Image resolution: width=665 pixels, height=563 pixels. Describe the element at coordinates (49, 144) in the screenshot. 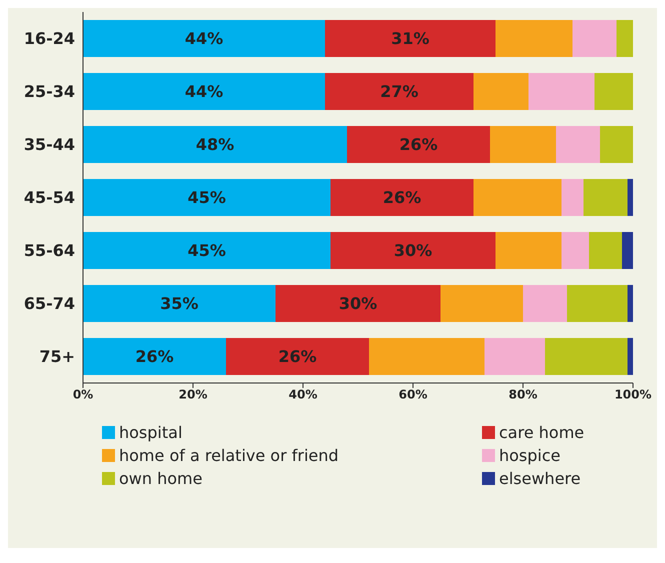

I see `y-tick-label: 35-44` at that location.